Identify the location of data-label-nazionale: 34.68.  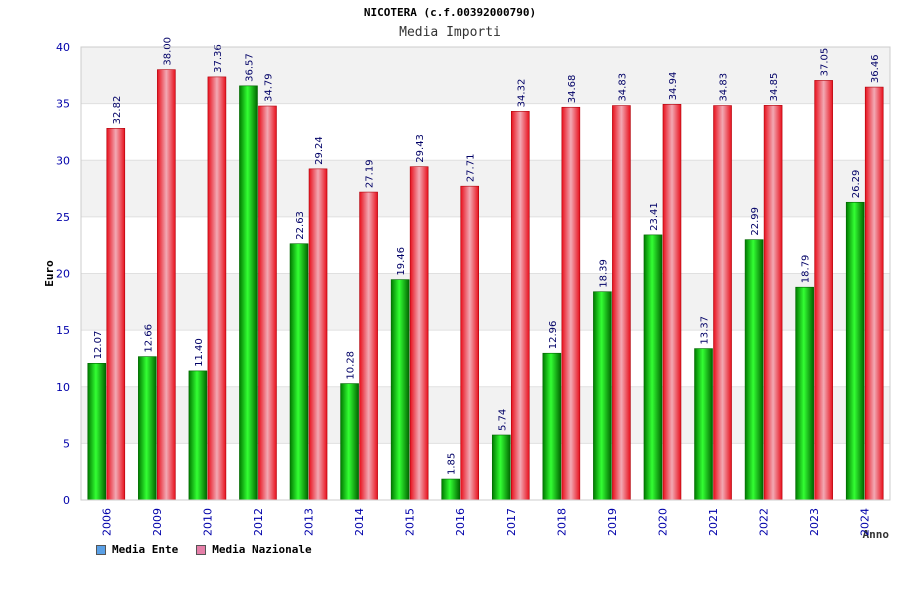
(572, 89).